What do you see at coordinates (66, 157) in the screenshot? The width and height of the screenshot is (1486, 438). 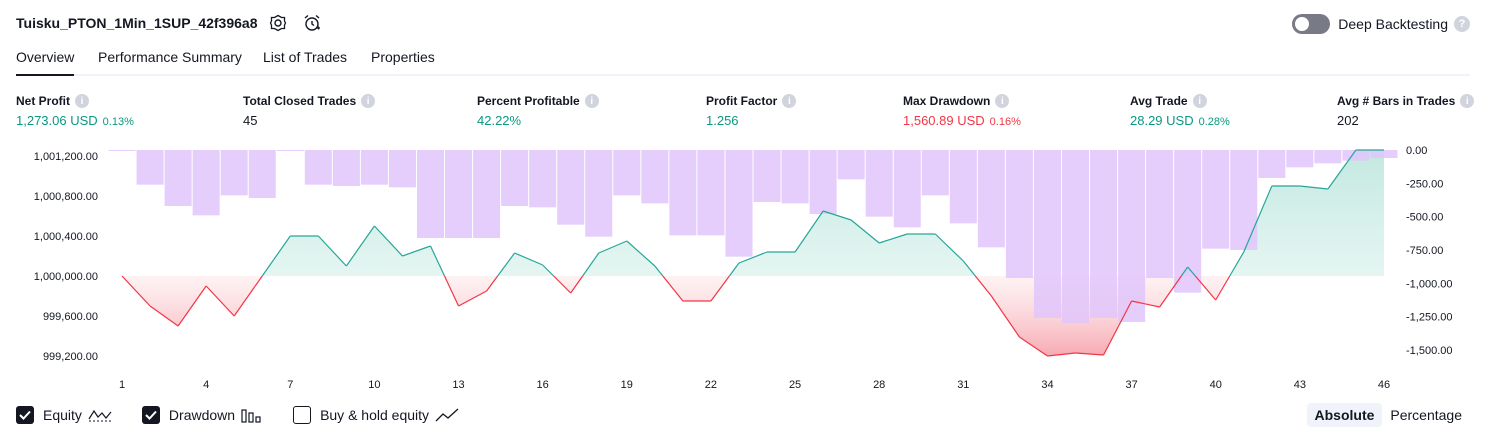 I see `left-axis-tick-label: 1,001,200.00` at bounding box center [66, 157].